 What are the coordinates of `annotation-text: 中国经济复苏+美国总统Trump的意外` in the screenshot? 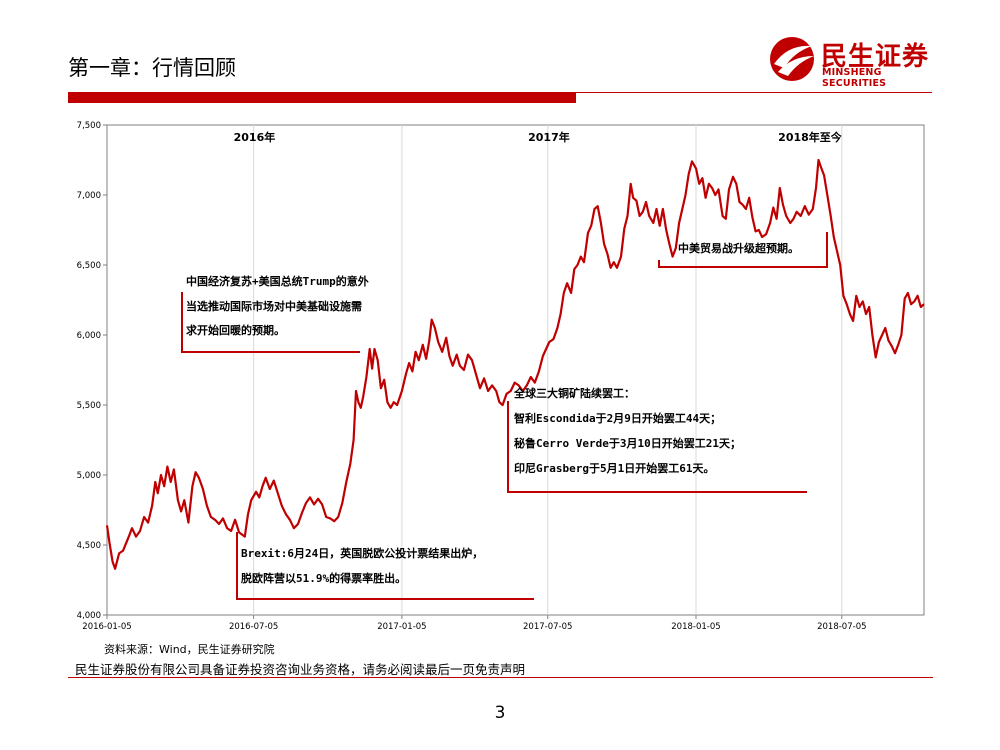 It's located at (277, 281).